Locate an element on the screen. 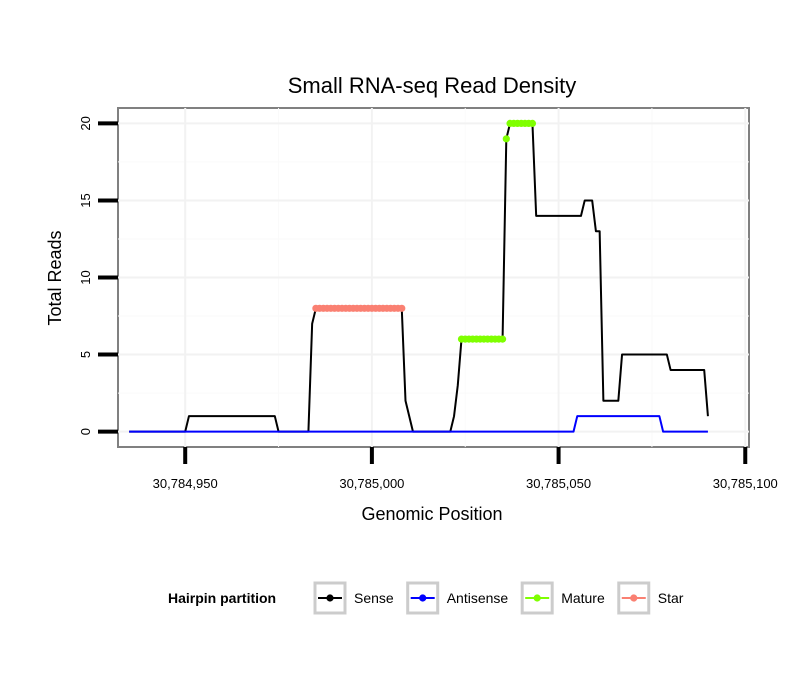 The height and width of the screenshot is (690, 810). y-tick-label: 0 is located at coordinates (85, 431).